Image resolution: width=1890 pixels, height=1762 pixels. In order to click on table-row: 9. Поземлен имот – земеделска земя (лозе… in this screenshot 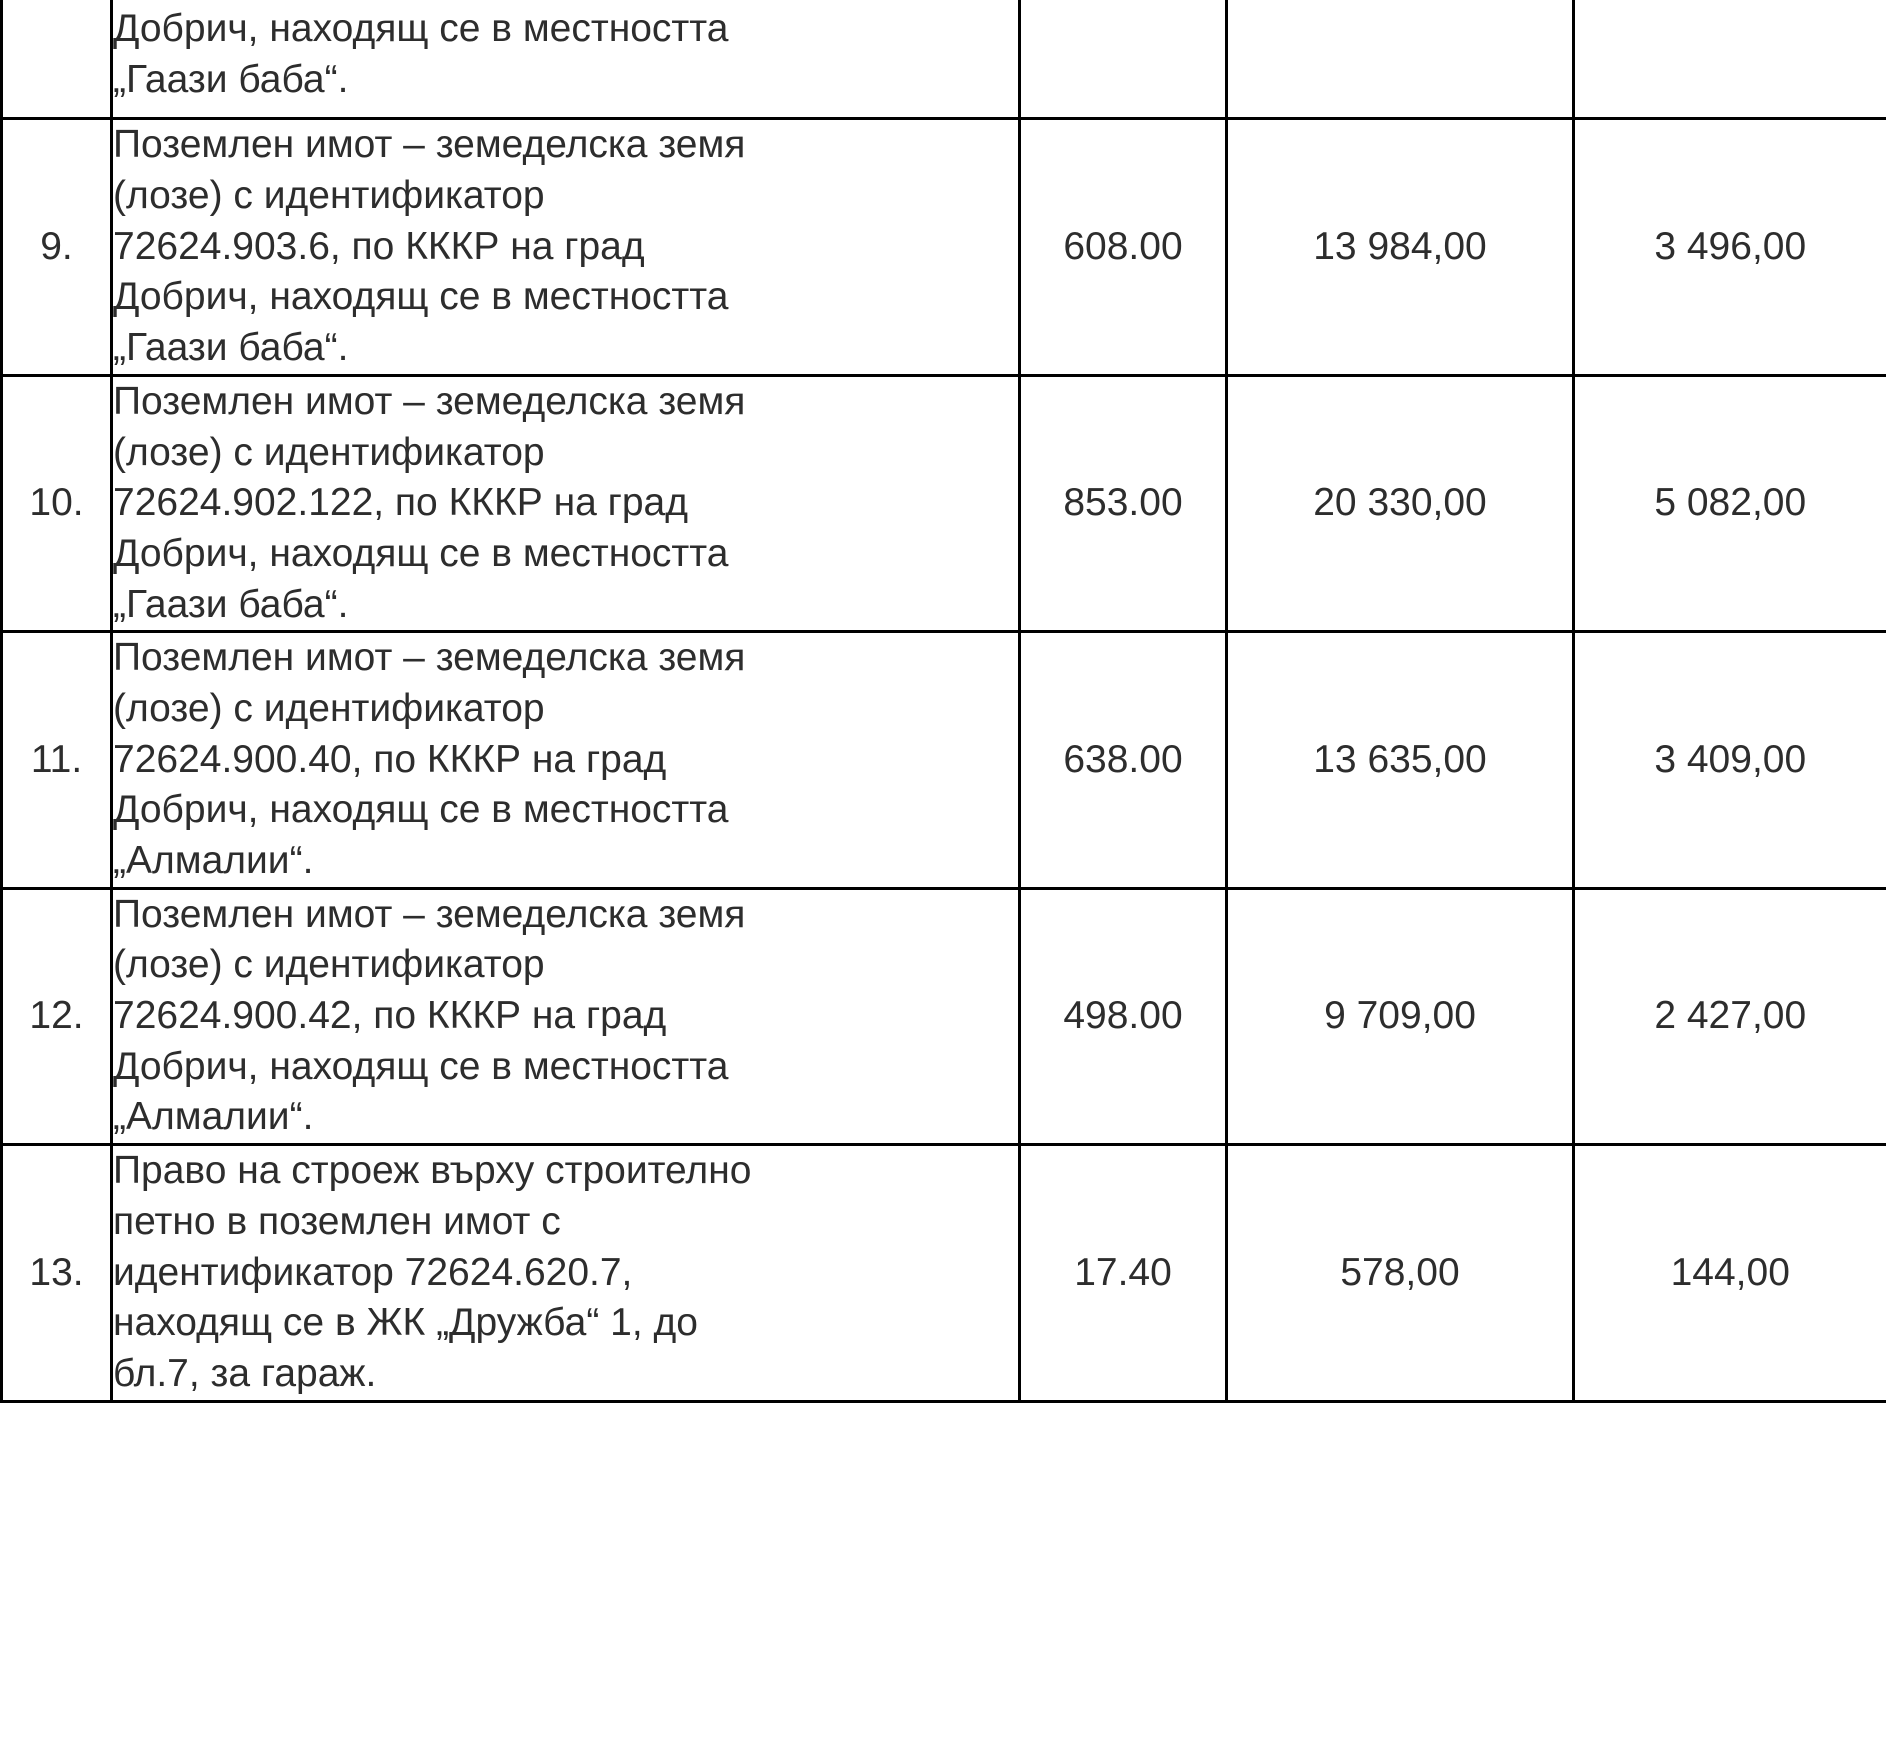, I will do `click(943, 247)`.